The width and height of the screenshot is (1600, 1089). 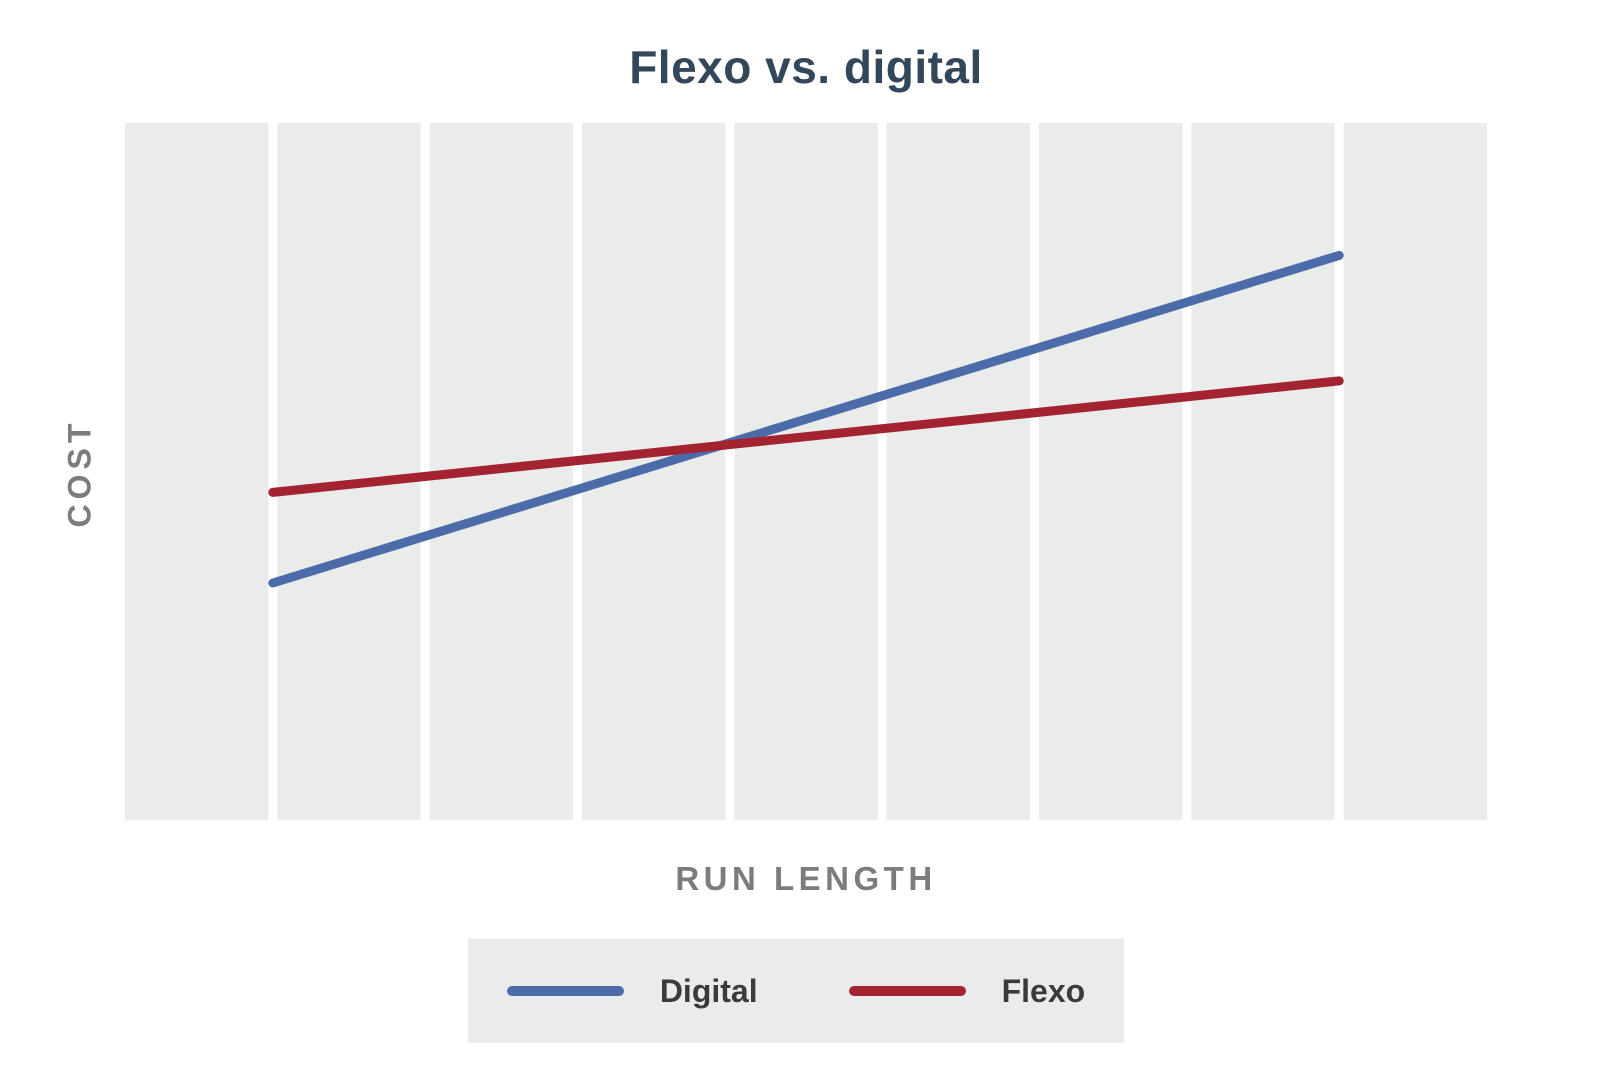 I want to click on legend-label: Digital, so click(x=708, y=990).